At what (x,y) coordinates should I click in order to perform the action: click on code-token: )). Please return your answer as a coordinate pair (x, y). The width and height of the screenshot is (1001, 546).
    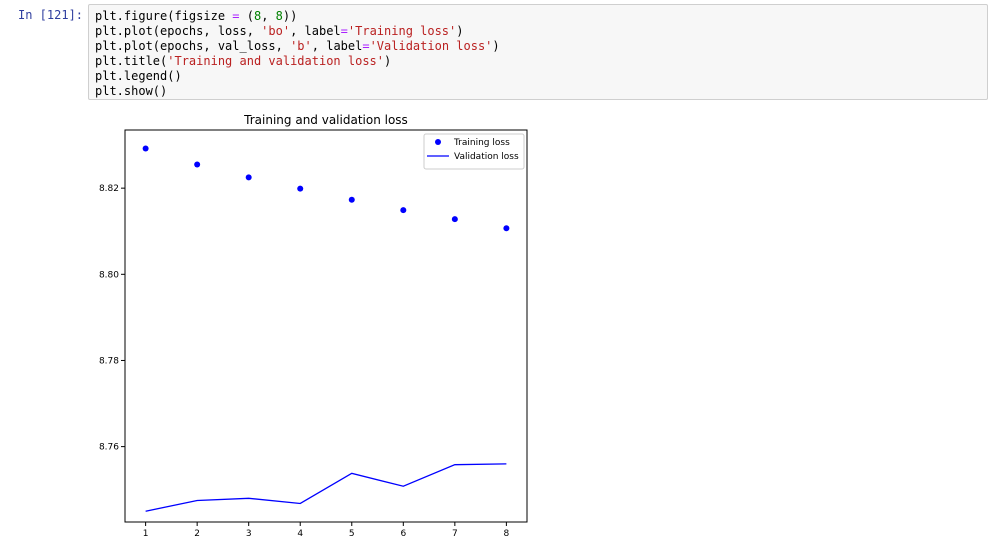
    Looking at the image, I should click on (290, 16).